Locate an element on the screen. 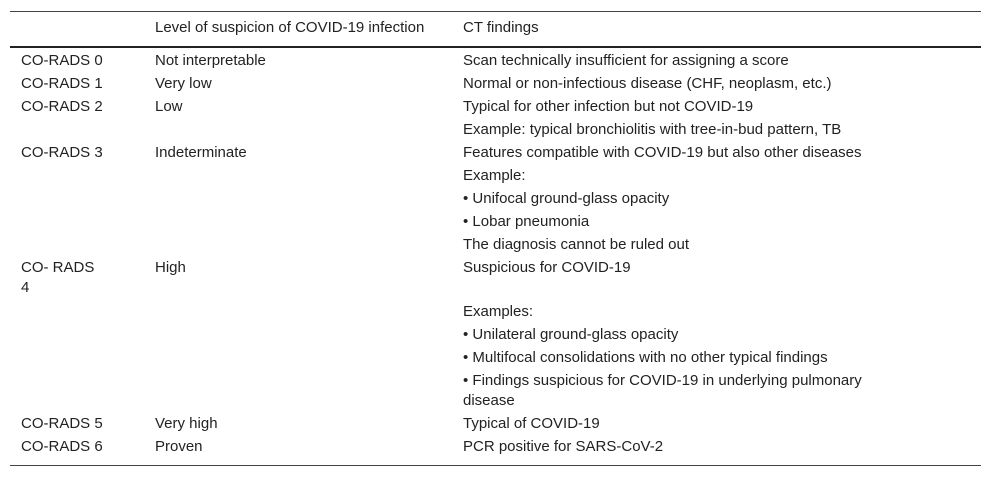 This screenshot has width=992, height=493. finding: The diagnosis cannot be ruled out is located at coordinates (576, 244).